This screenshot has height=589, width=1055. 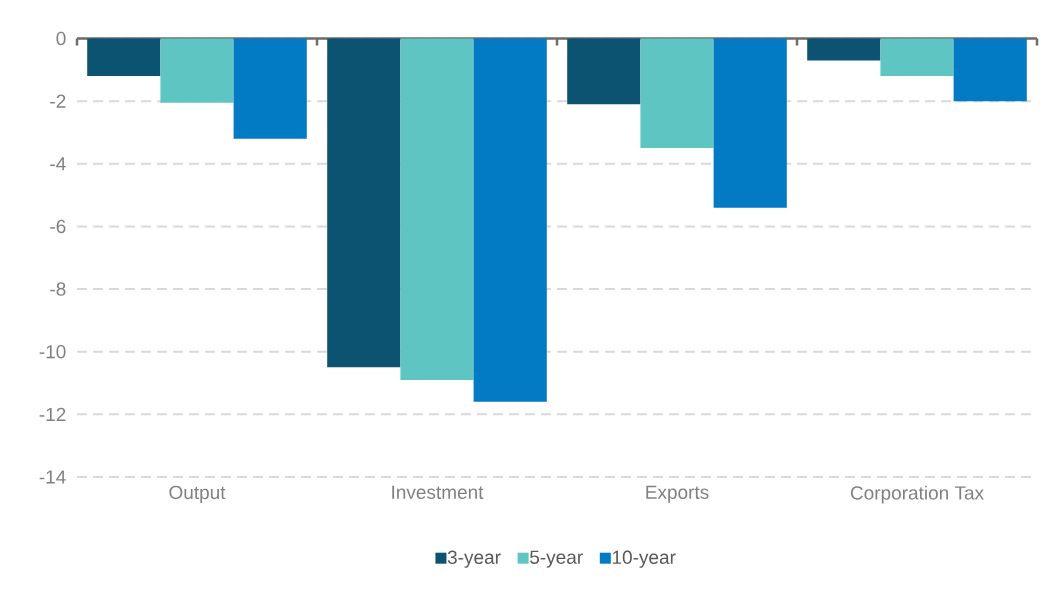 What do you see at coordinates (58, 164) in the screenshot?
I see `y-tick-label: -4` at bounding box center [58, 164].